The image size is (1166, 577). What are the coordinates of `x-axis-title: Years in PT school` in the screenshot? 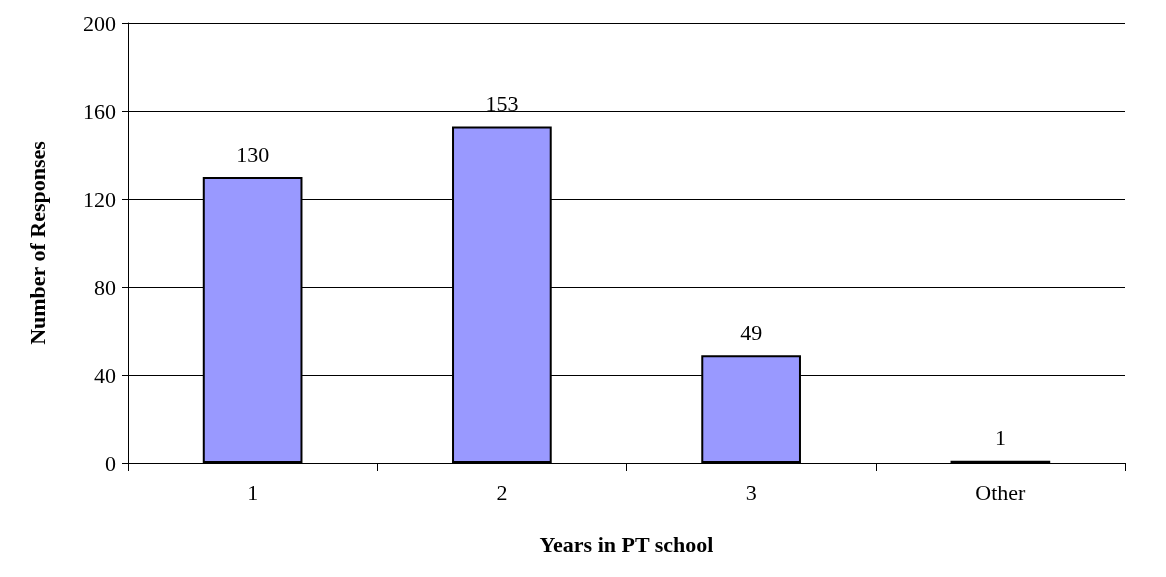 It's located at (626, 544).